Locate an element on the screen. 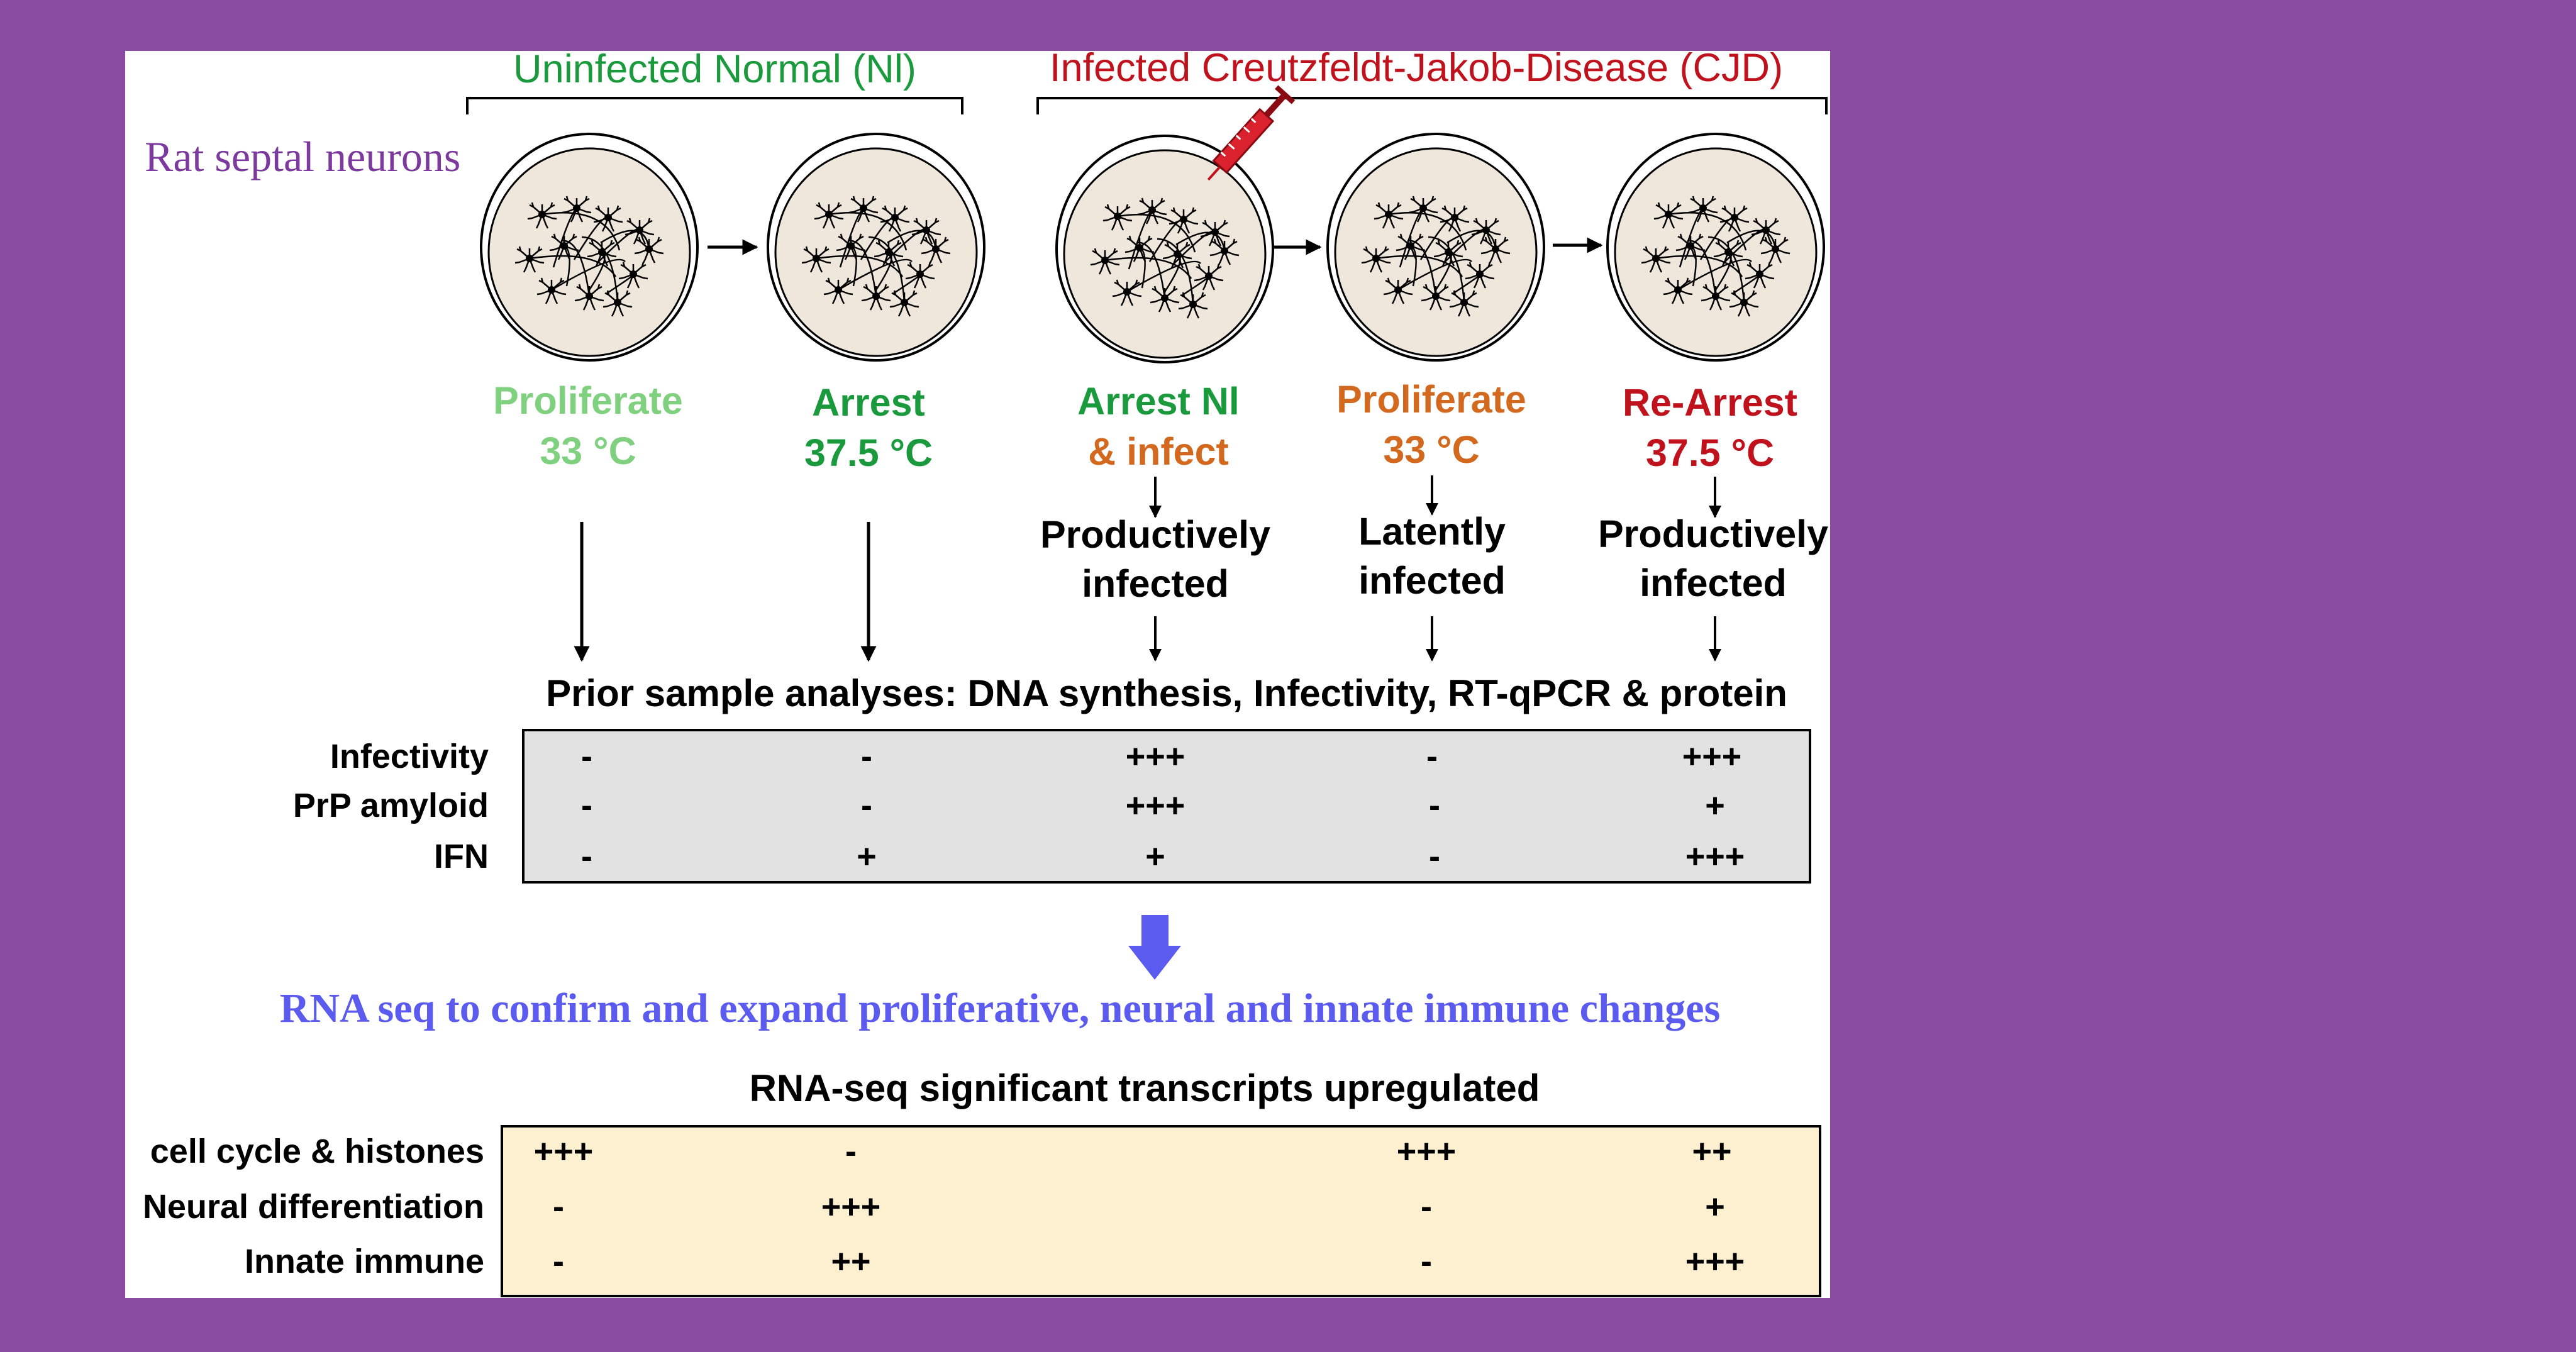  state-line: Latently is located at coordinates (1432, 531).